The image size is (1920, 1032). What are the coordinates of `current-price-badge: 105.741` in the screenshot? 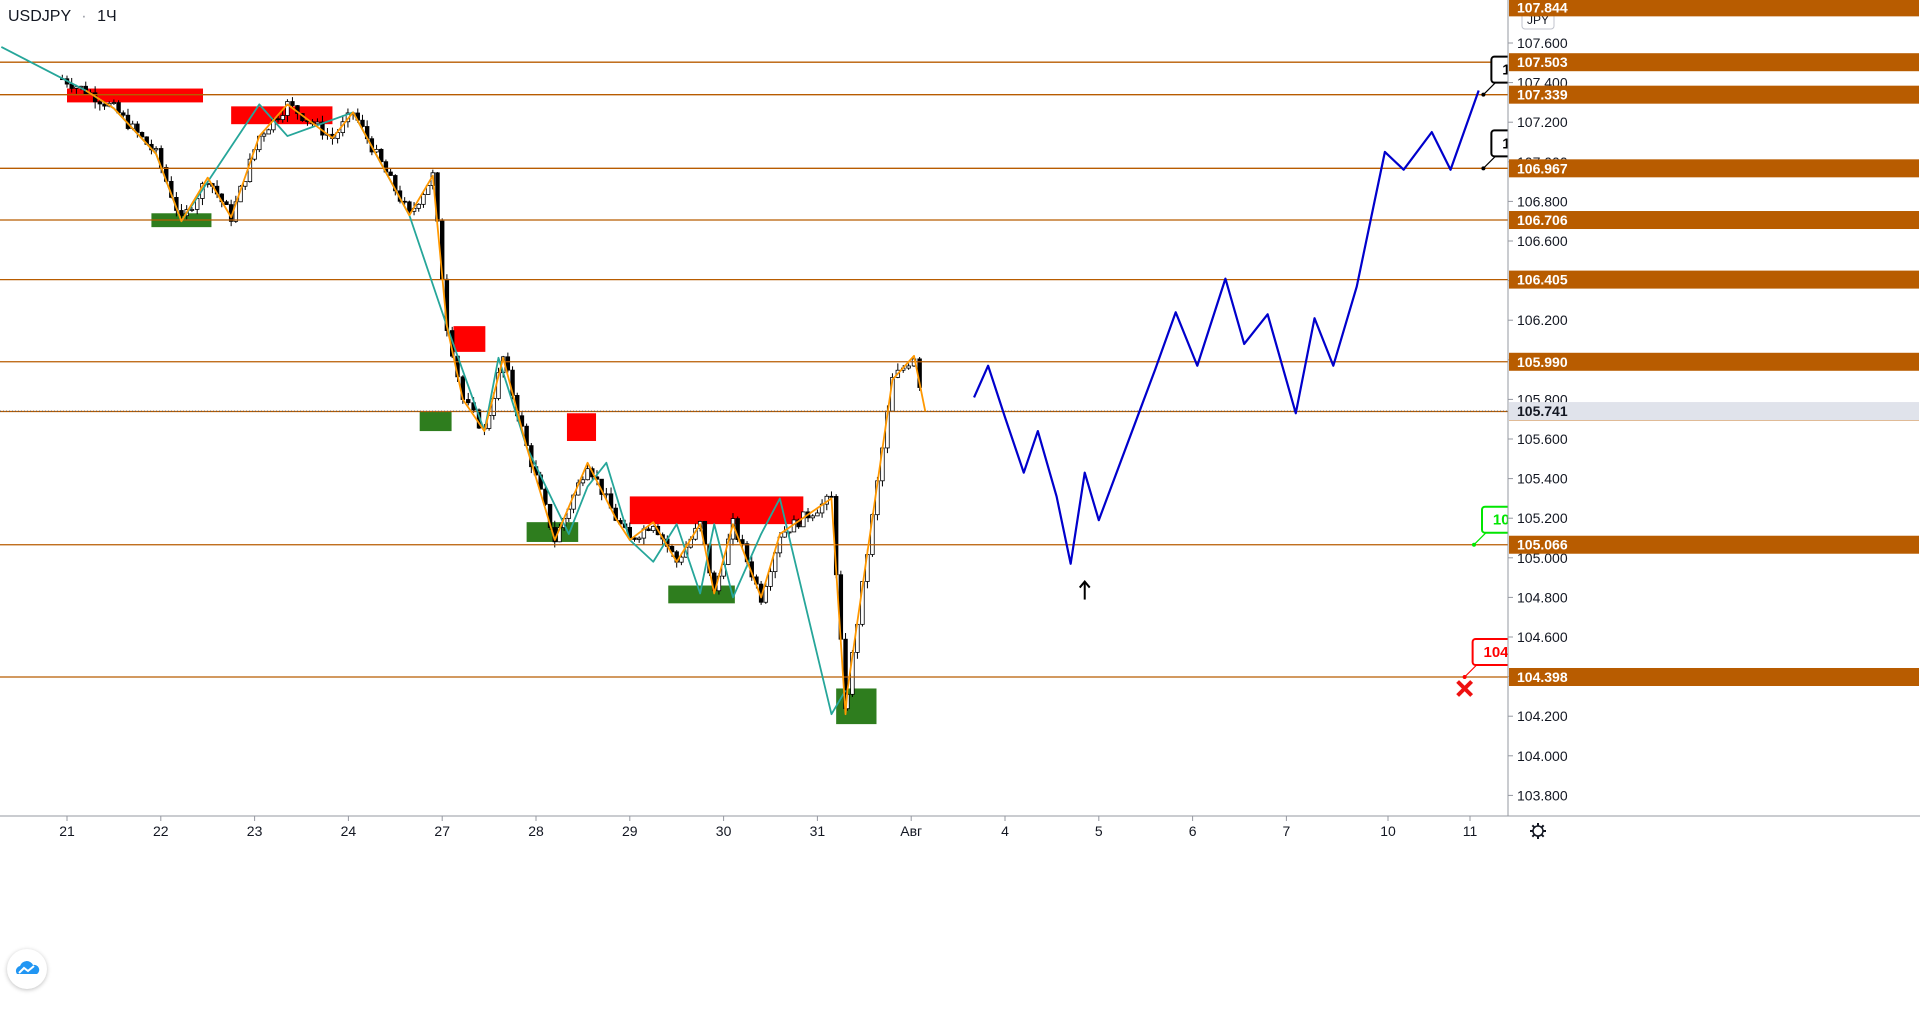 It's located at (1714, 411).